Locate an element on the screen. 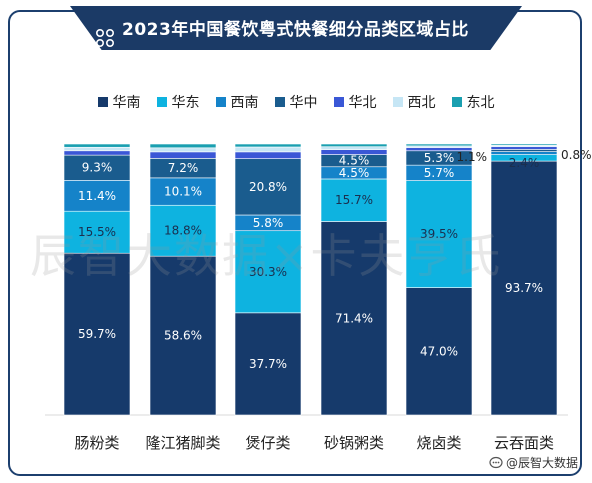  data-label: 58.6% is located at coordinates (183, 336).